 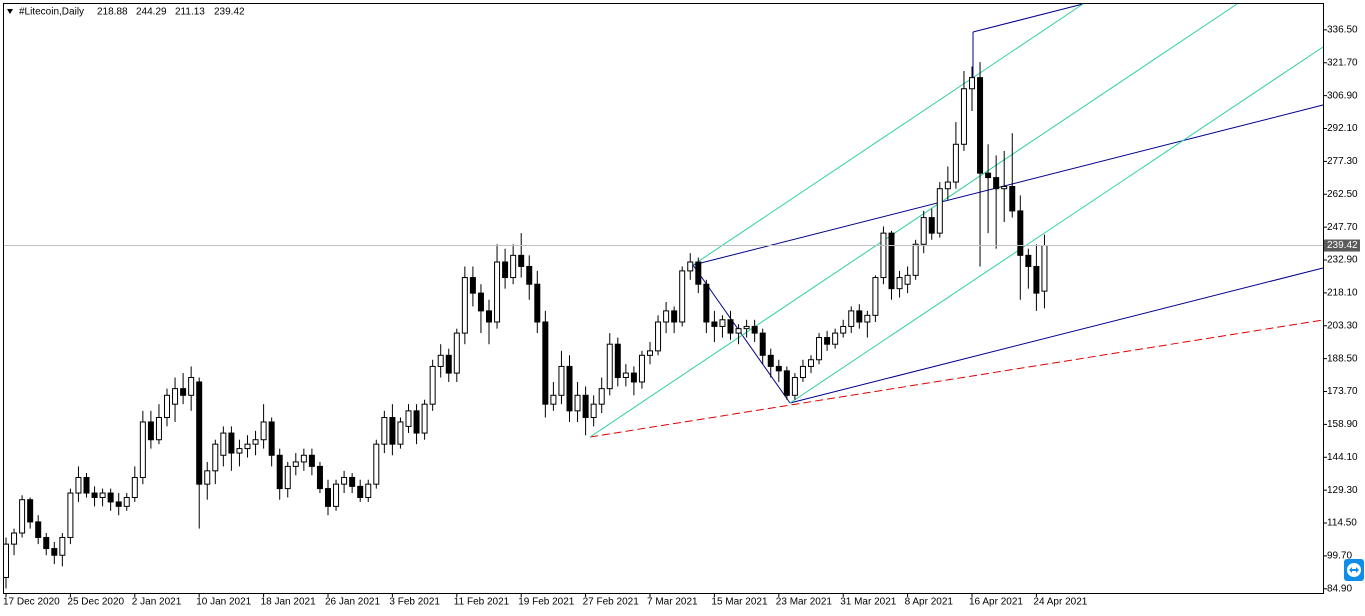 I want to click on pitchfork-line, so click(x=1028, y=18).